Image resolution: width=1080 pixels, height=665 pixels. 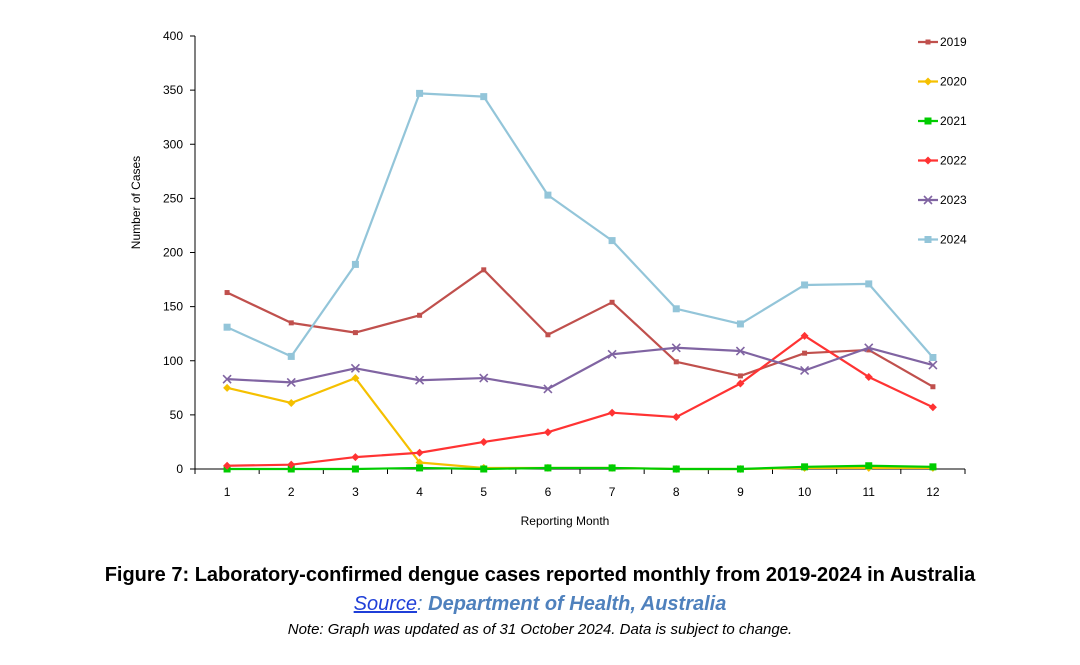 What do you see at coordinates (953, 161) in the screenshot?
I see `legend-label: 2022` at bounding box center [953, 161].